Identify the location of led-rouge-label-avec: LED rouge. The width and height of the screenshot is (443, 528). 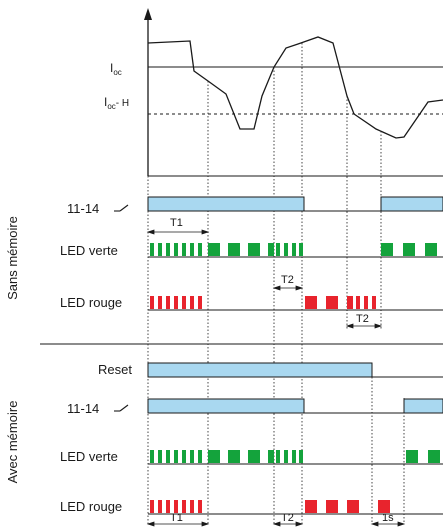
(91, 506).